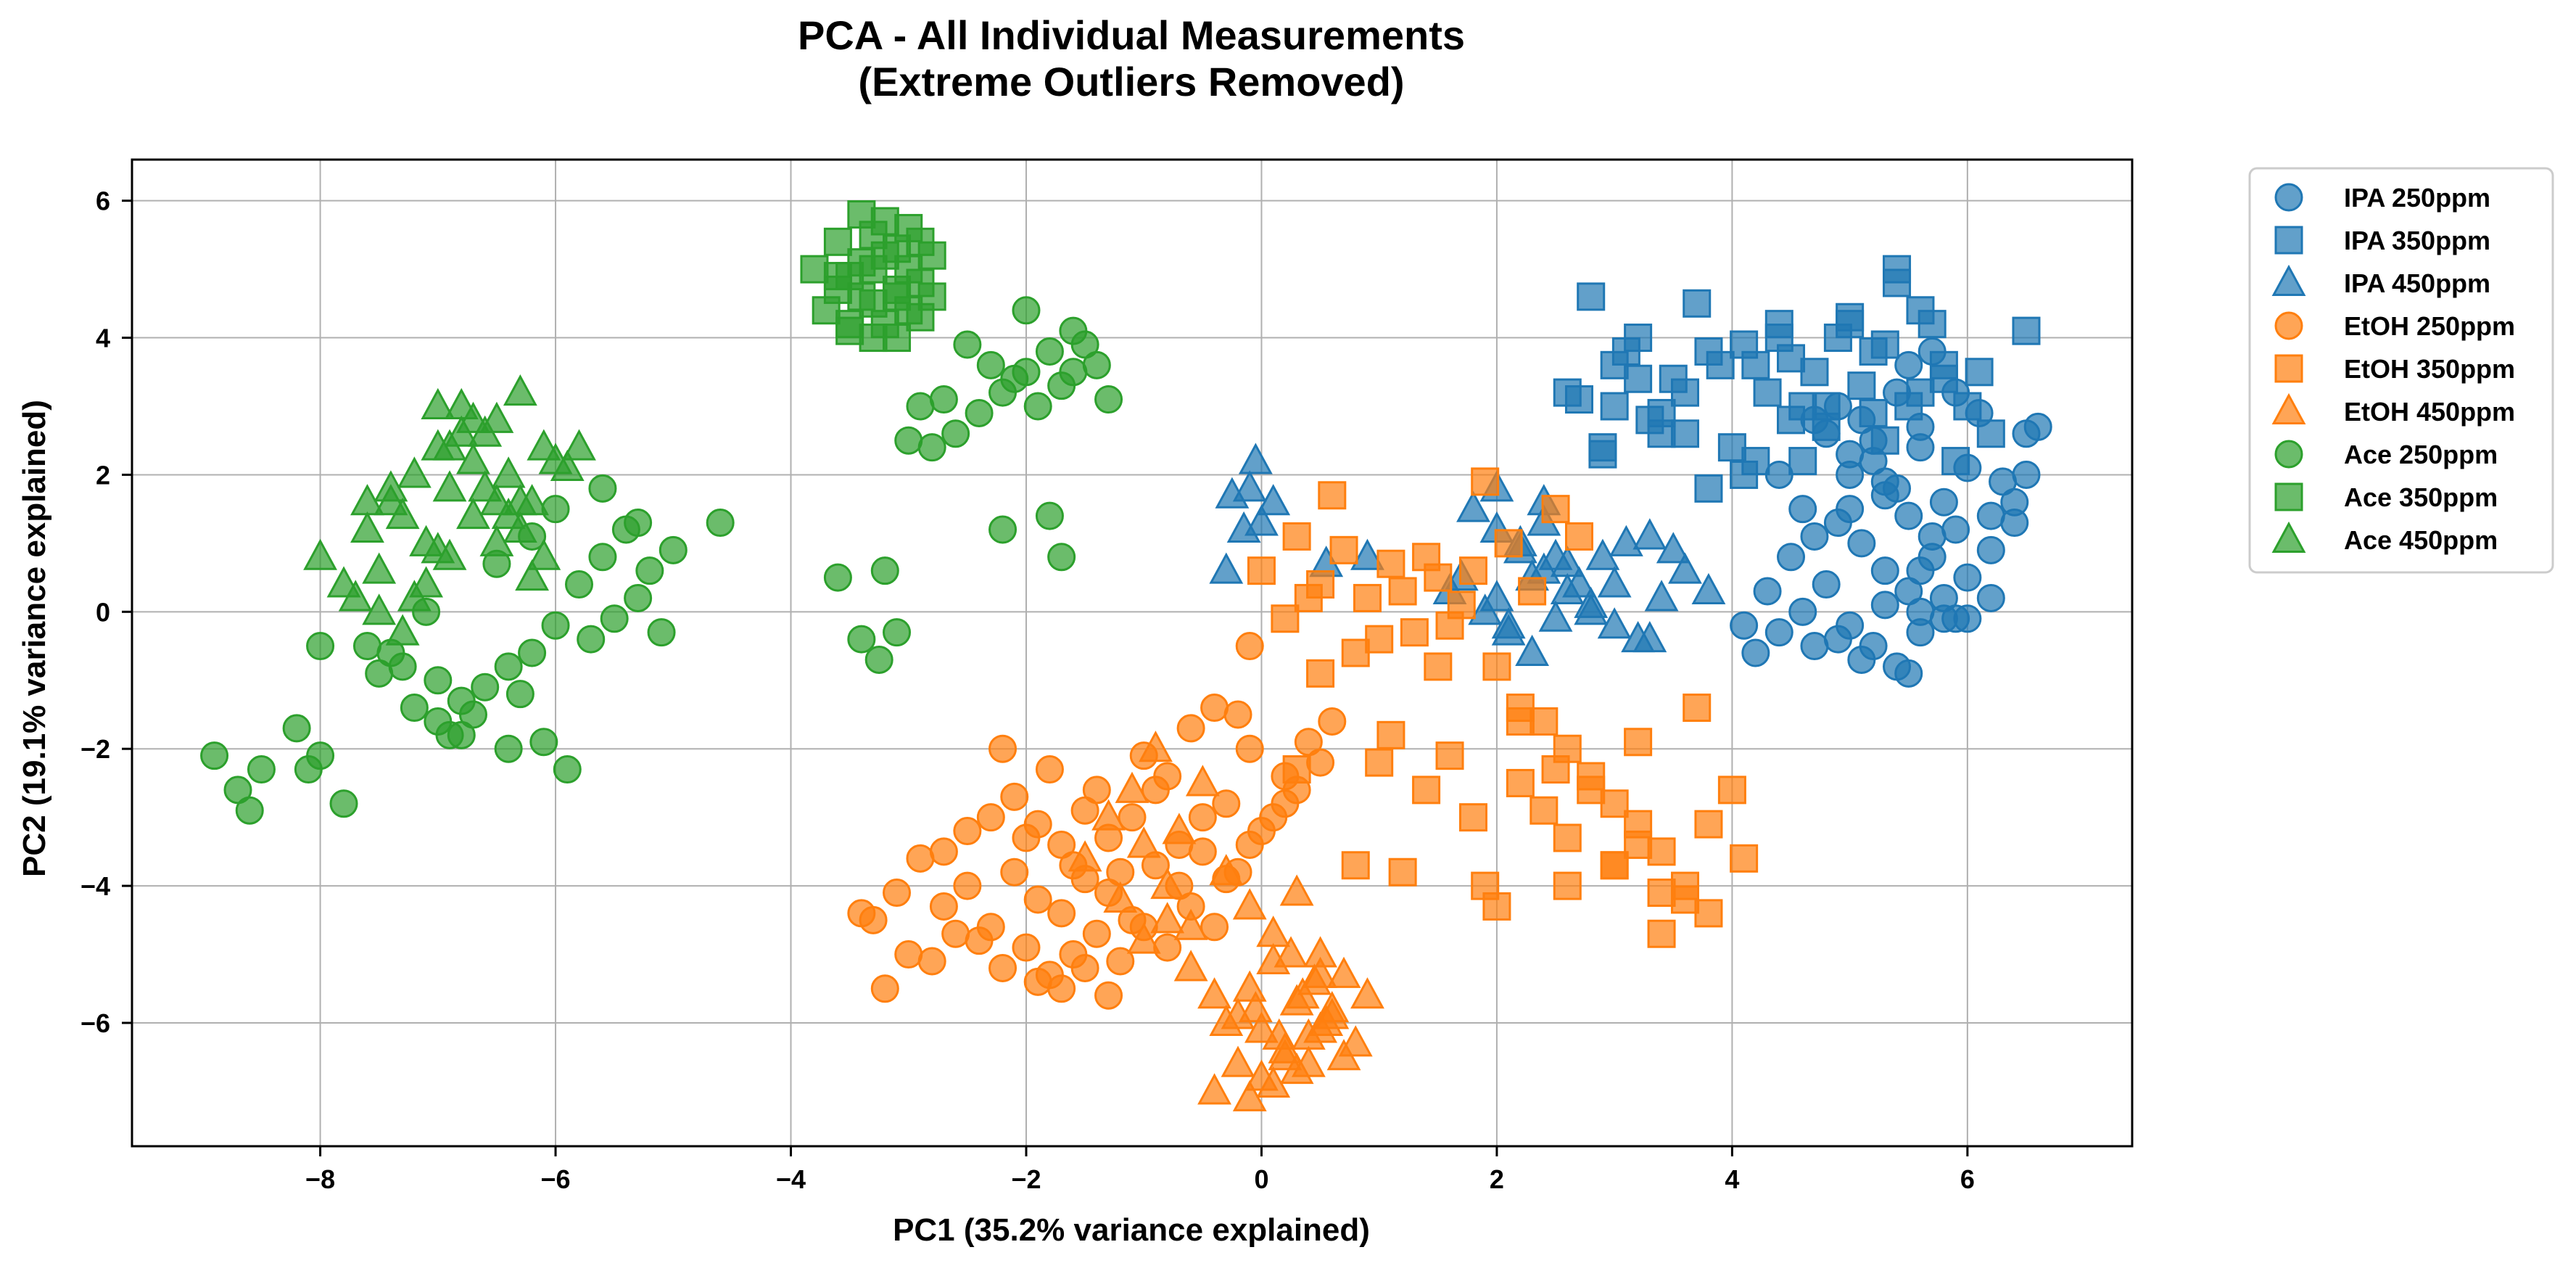 The width and height of the screenshot is (2576, 1271). What do you see at coordinates (2417, 283) in the screenshot?
I see `legend-label: IPA 450ppm` at bounding box center [2417, 283].